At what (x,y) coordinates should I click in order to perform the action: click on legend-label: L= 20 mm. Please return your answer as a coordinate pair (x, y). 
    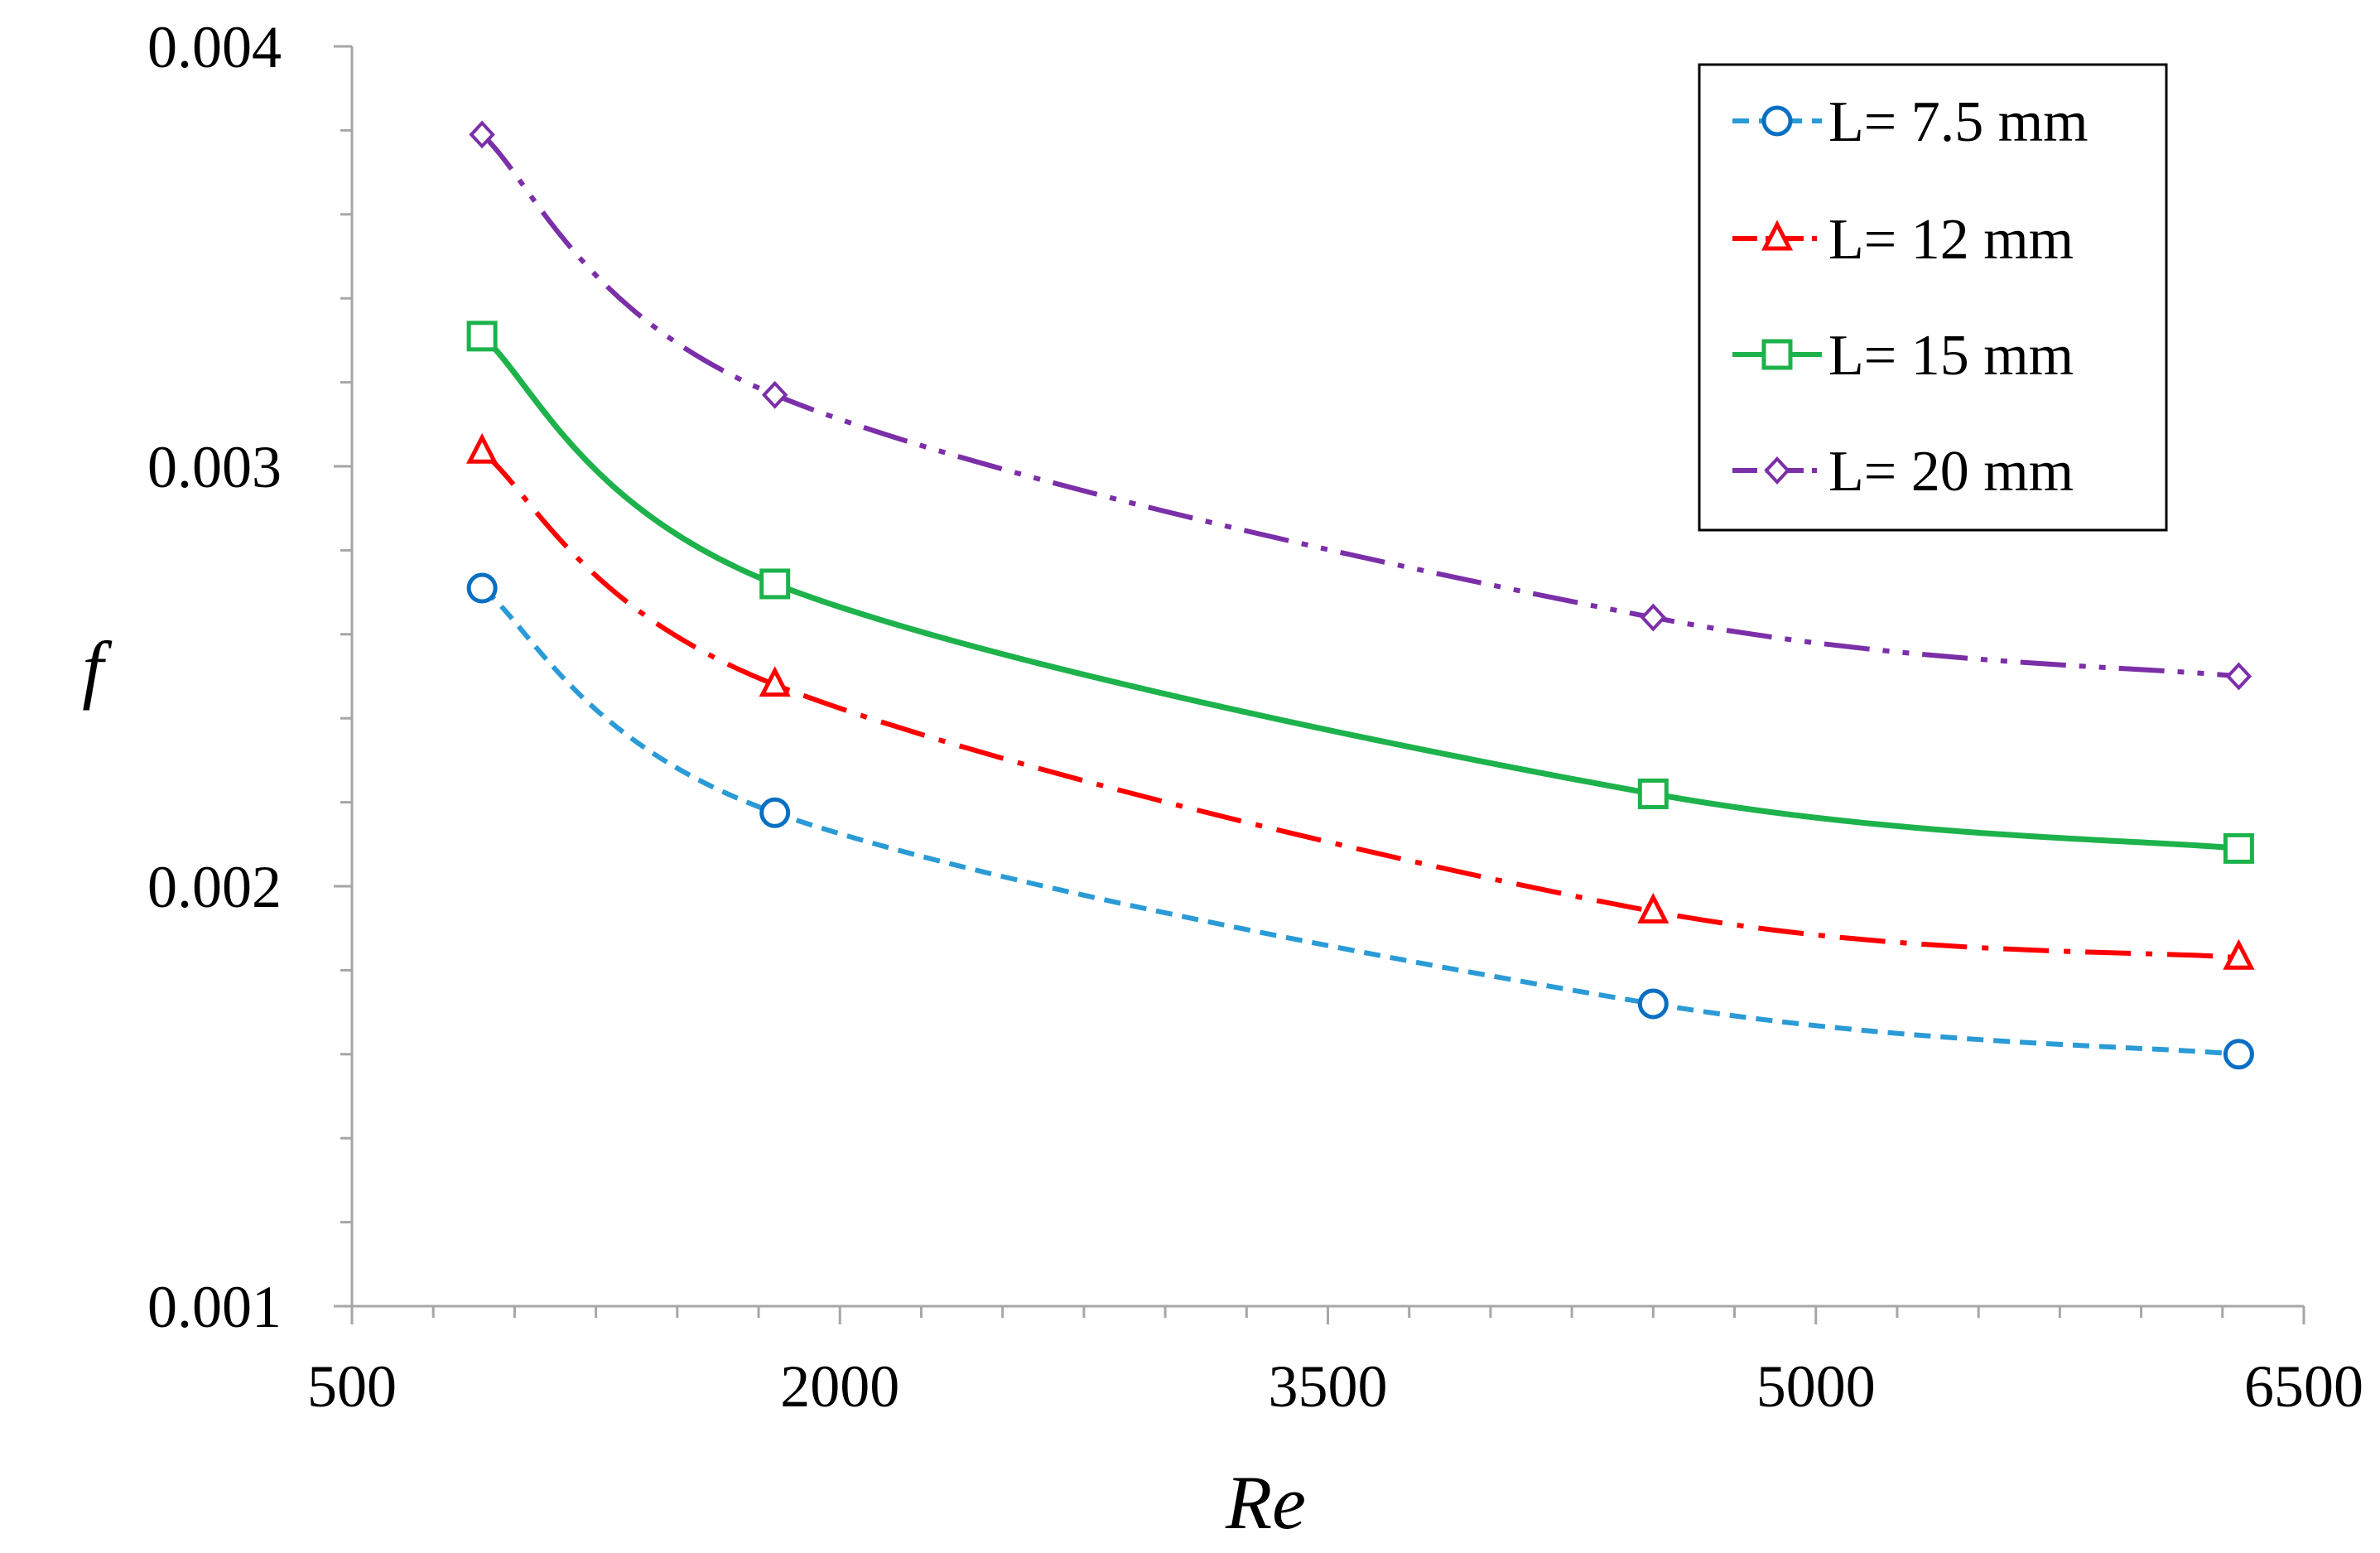
    Looking at the image, I should click on (1951, 472).